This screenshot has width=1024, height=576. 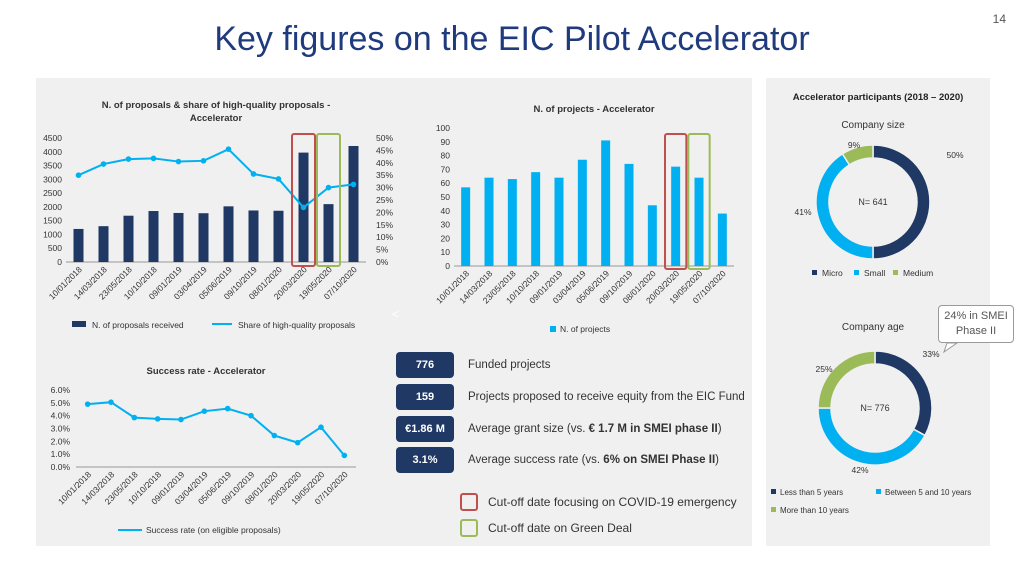 I want to click on y-tick-label: 50, so click(x=446, y=197).